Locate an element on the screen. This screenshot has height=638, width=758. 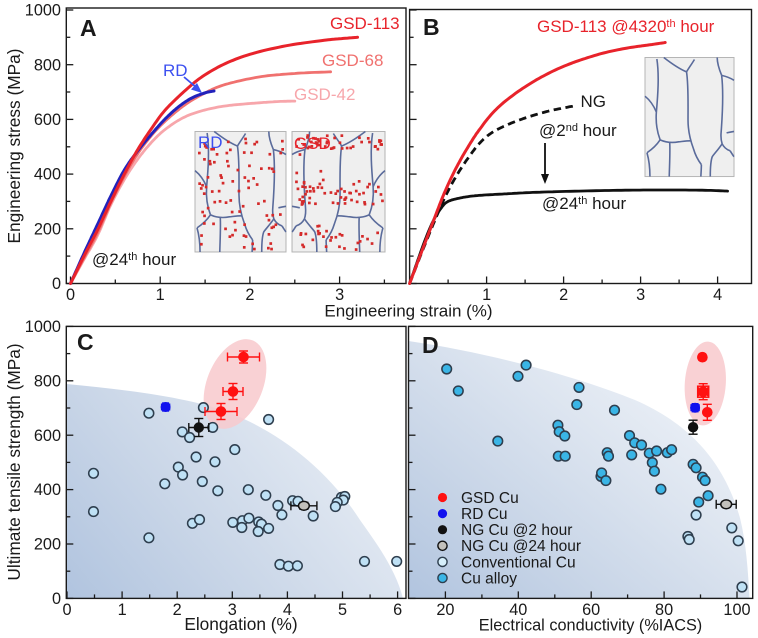
svg-text: @2nd hour is located at coordinates (578, 130).